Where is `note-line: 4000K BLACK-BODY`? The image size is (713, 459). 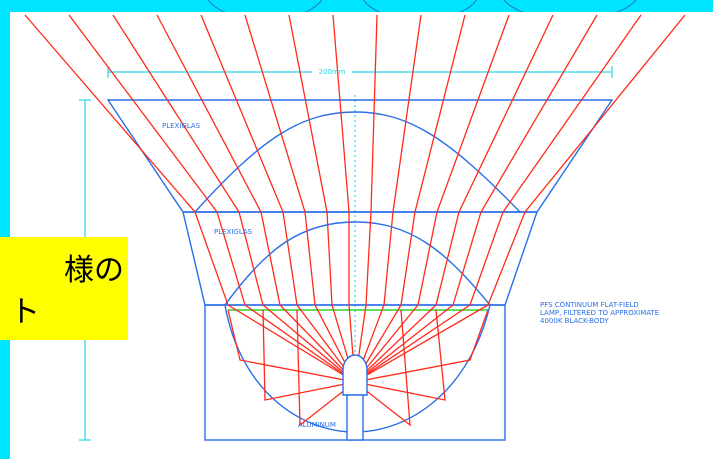
note-line: 4000K BLACK-BODY is located at coordinates (574, 321).